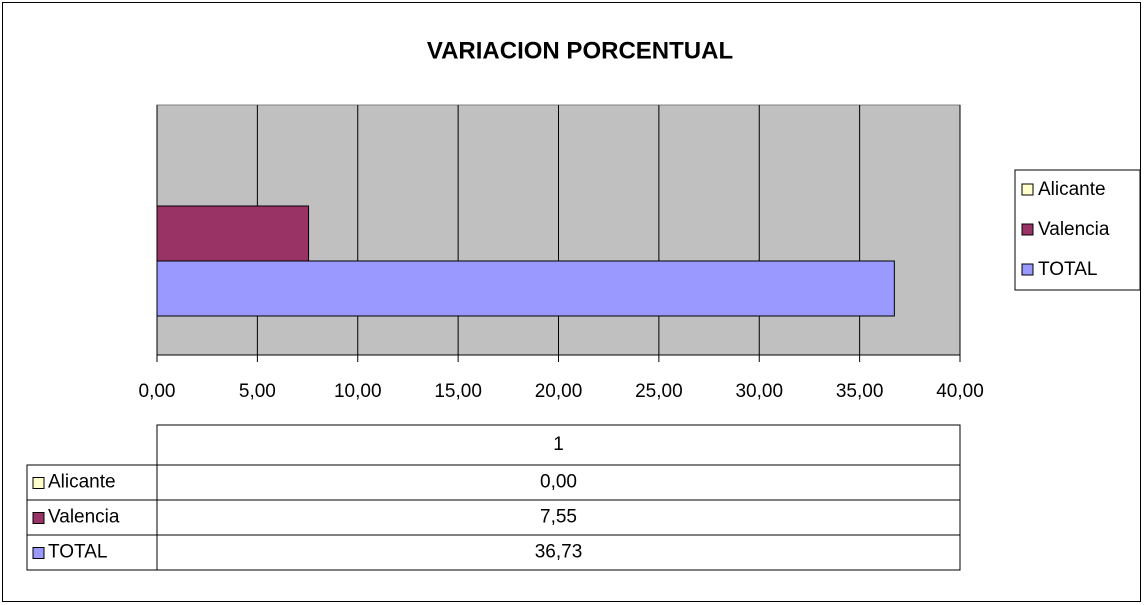 Image resolution: width=1144 pixels, height=605 pixels. I want to click on legend-label: Alicante, so click(1072, 189).